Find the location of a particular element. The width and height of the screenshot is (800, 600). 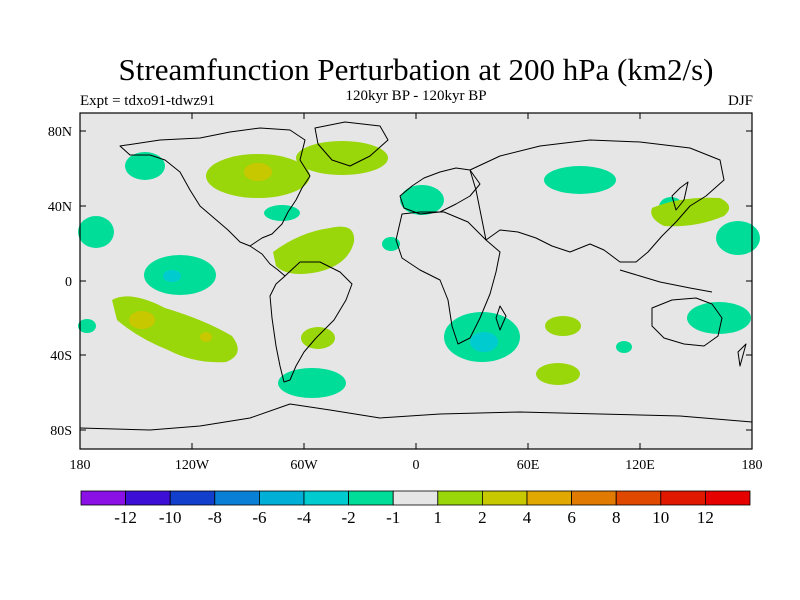

coastline-north-america is located at coordinates (215, 187).